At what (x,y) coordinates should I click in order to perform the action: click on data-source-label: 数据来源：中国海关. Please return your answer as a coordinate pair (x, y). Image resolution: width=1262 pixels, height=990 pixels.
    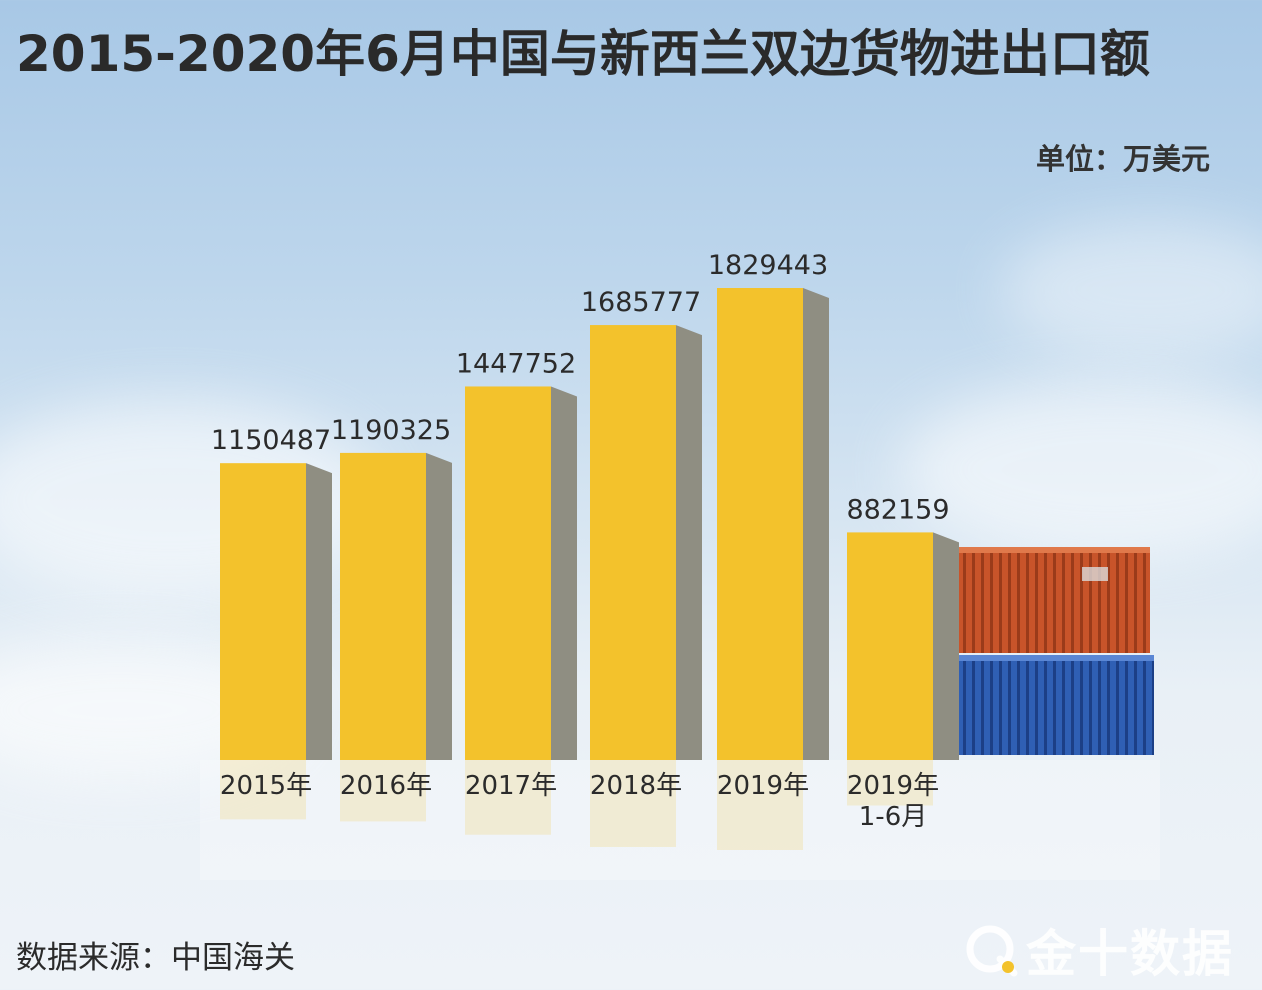
    Looking at the image, I should click on (155, 958).